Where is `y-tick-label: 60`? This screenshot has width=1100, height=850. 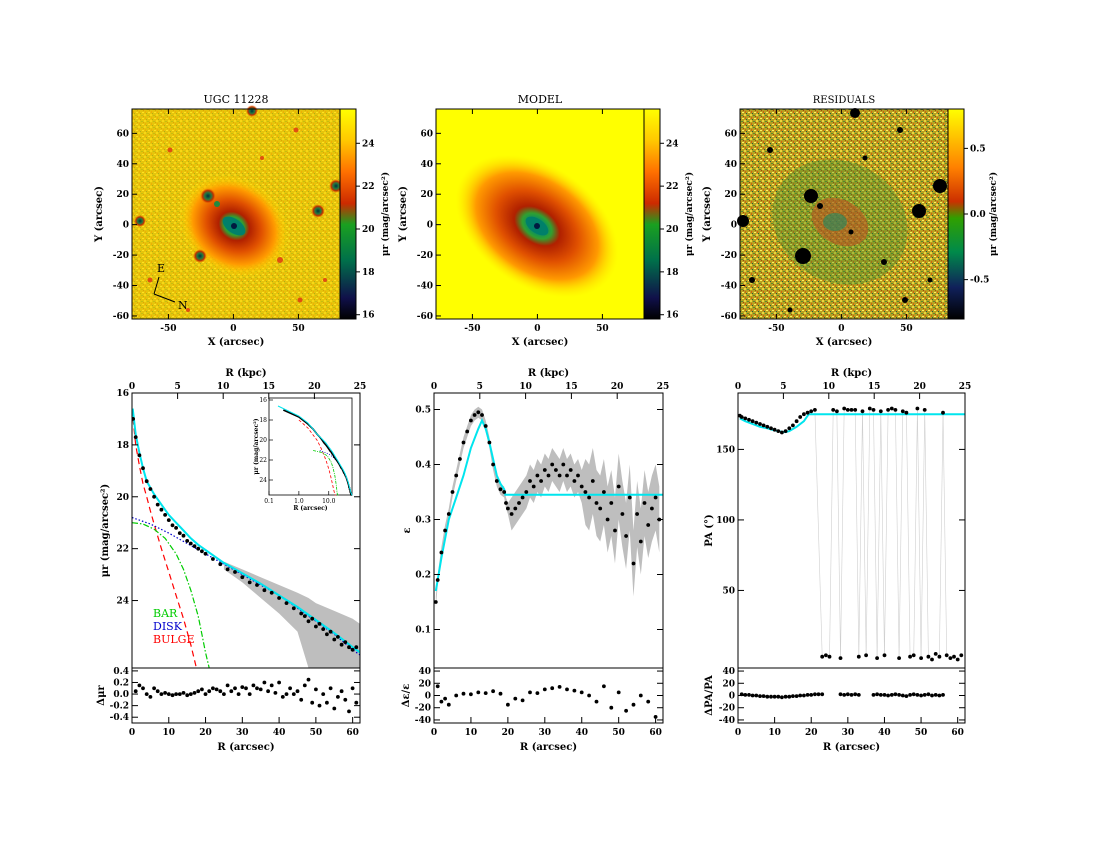 y-tick-label: 60 is located at coordinates (730, 134).